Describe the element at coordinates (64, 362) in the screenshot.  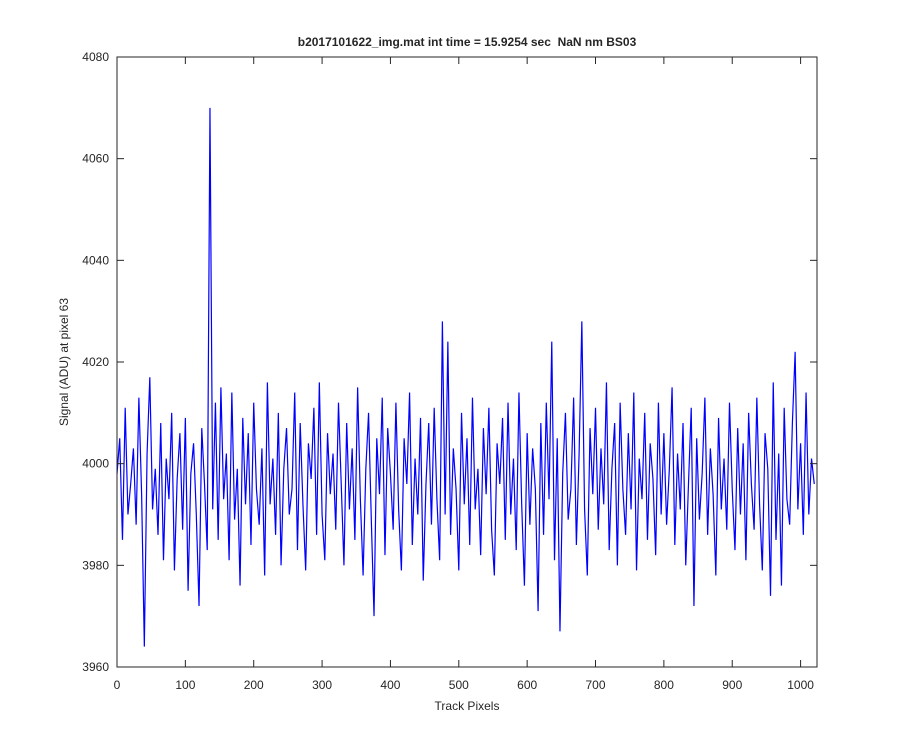
I see `y-axis-label: Signal (ADU) at pixel 63` at that location.